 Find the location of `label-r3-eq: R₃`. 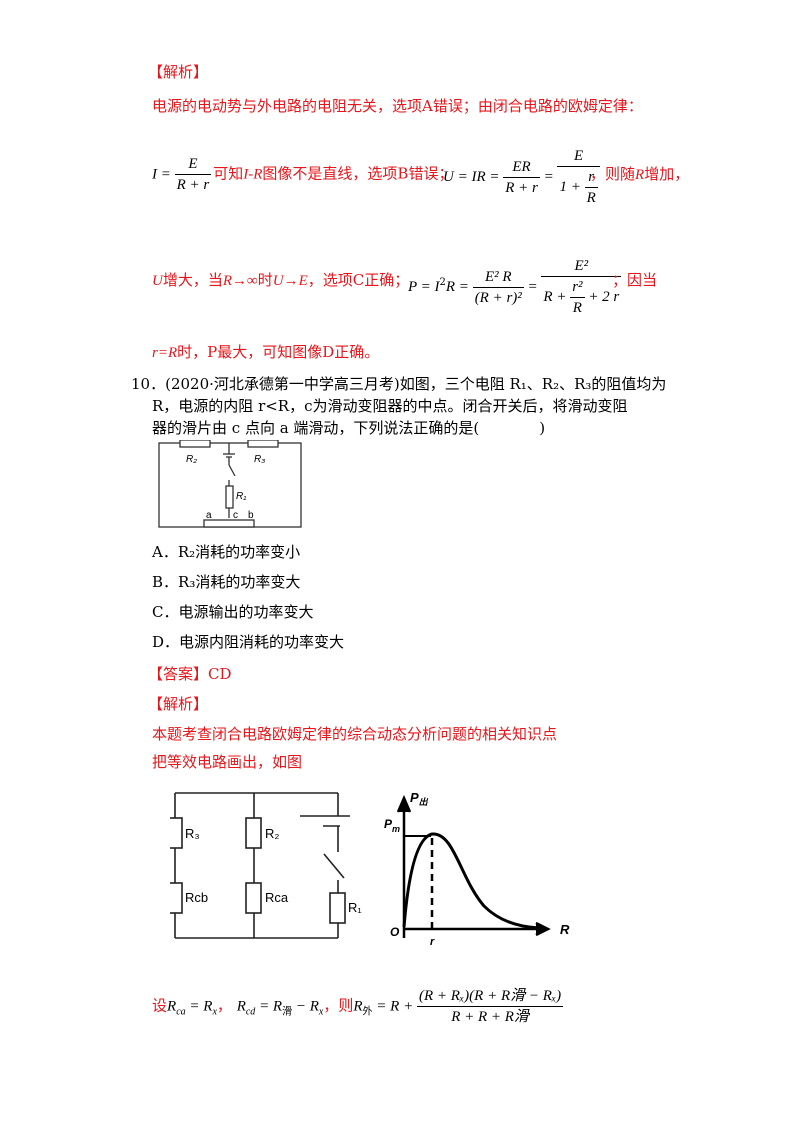

label-r3-eq: R₃ is located at coordinates (192, 833).